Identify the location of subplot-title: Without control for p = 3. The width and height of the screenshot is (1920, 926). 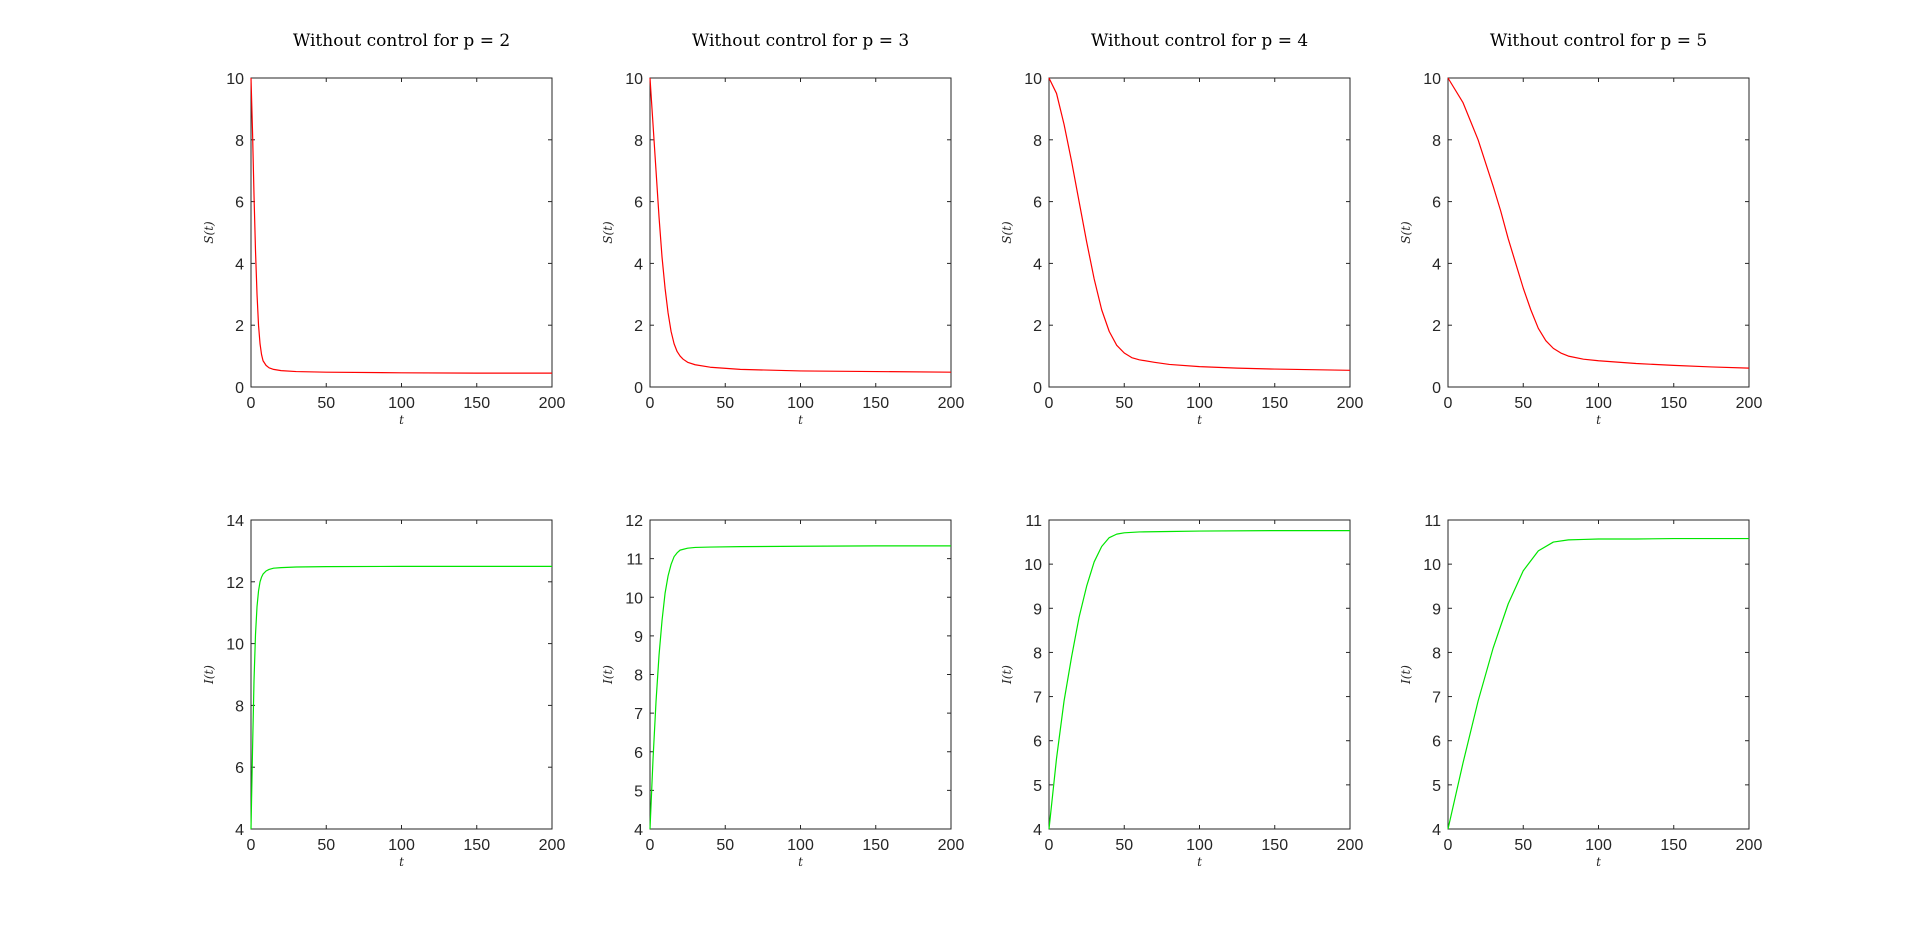
(800, 41).